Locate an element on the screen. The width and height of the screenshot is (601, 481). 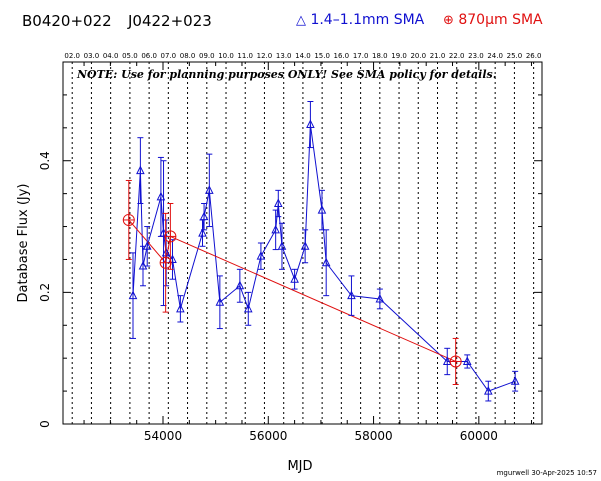
y-tick-label: 0.2 is located at coordinates (45, 292).